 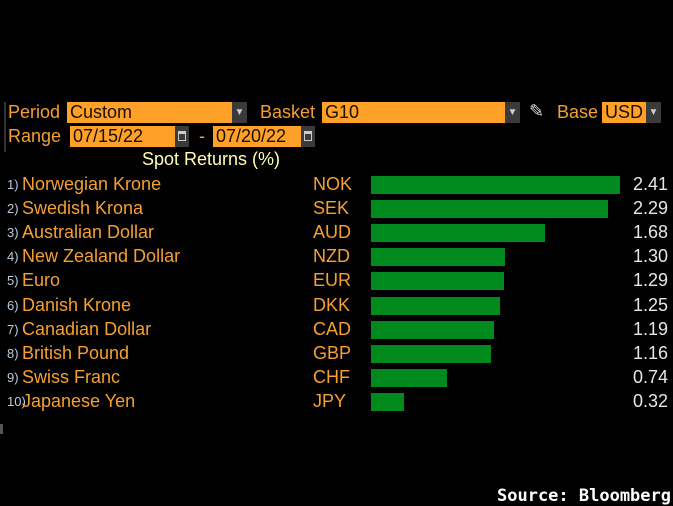 I want to click on currency-name: Swiss Franc, so click(x=71, y=376).